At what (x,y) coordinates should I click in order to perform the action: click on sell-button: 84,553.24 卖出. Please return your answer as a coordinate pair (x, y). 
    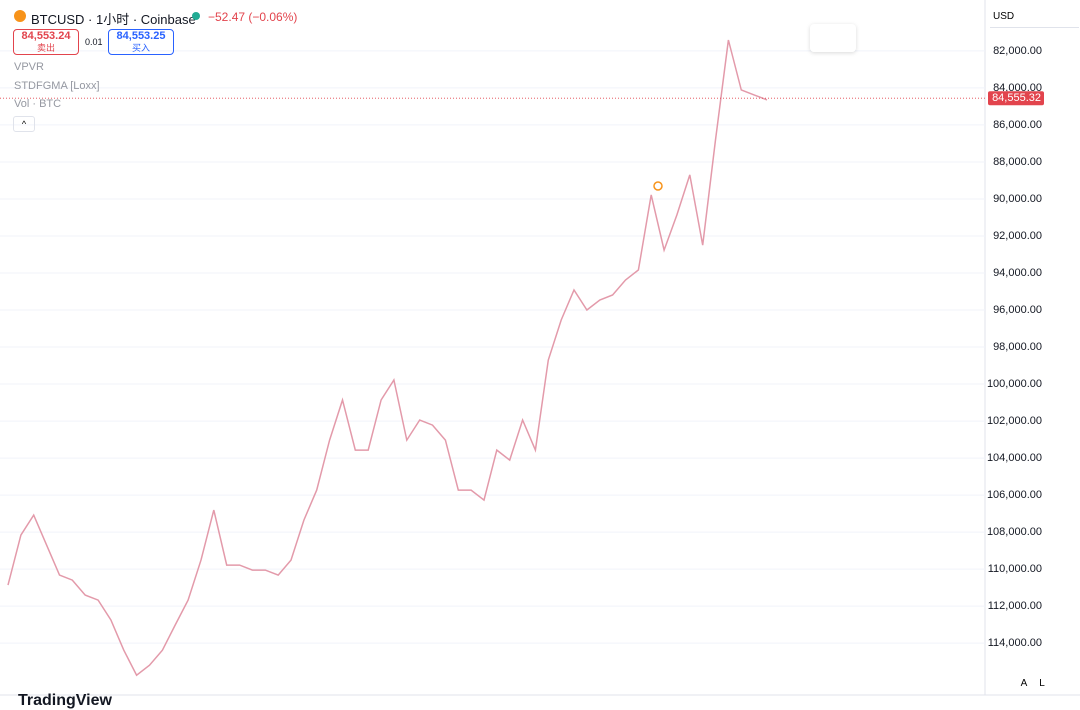
    Looking at the image, I should click on (46, 42).